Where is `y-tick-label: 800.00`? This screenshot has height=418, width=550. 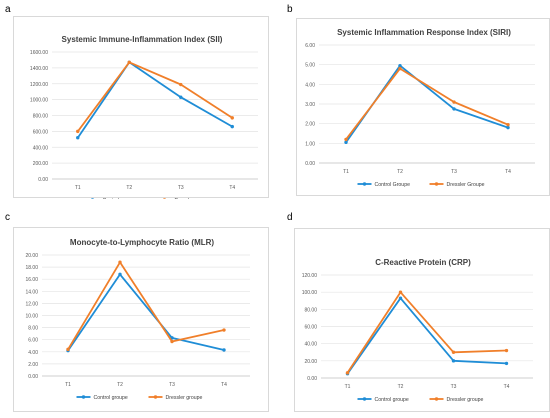
y-tick-label: 800.00 is located at coordinates (41, 117).